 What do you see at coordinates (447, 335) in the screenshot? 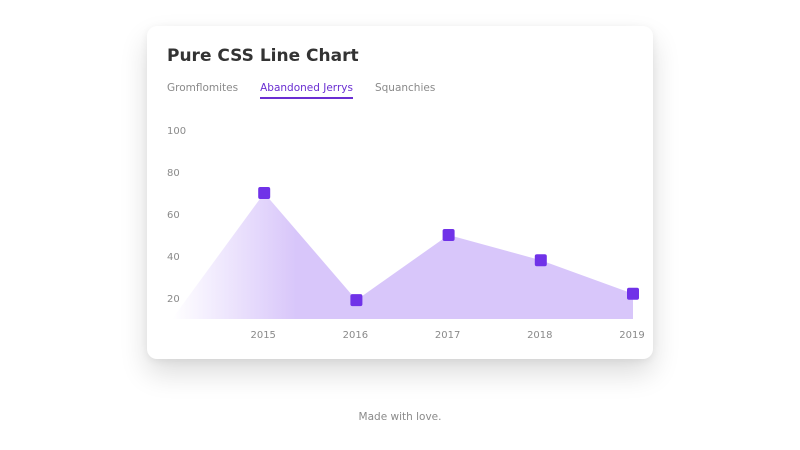
I see `x-tick-label: 2017` at bounding box center [447, 335].